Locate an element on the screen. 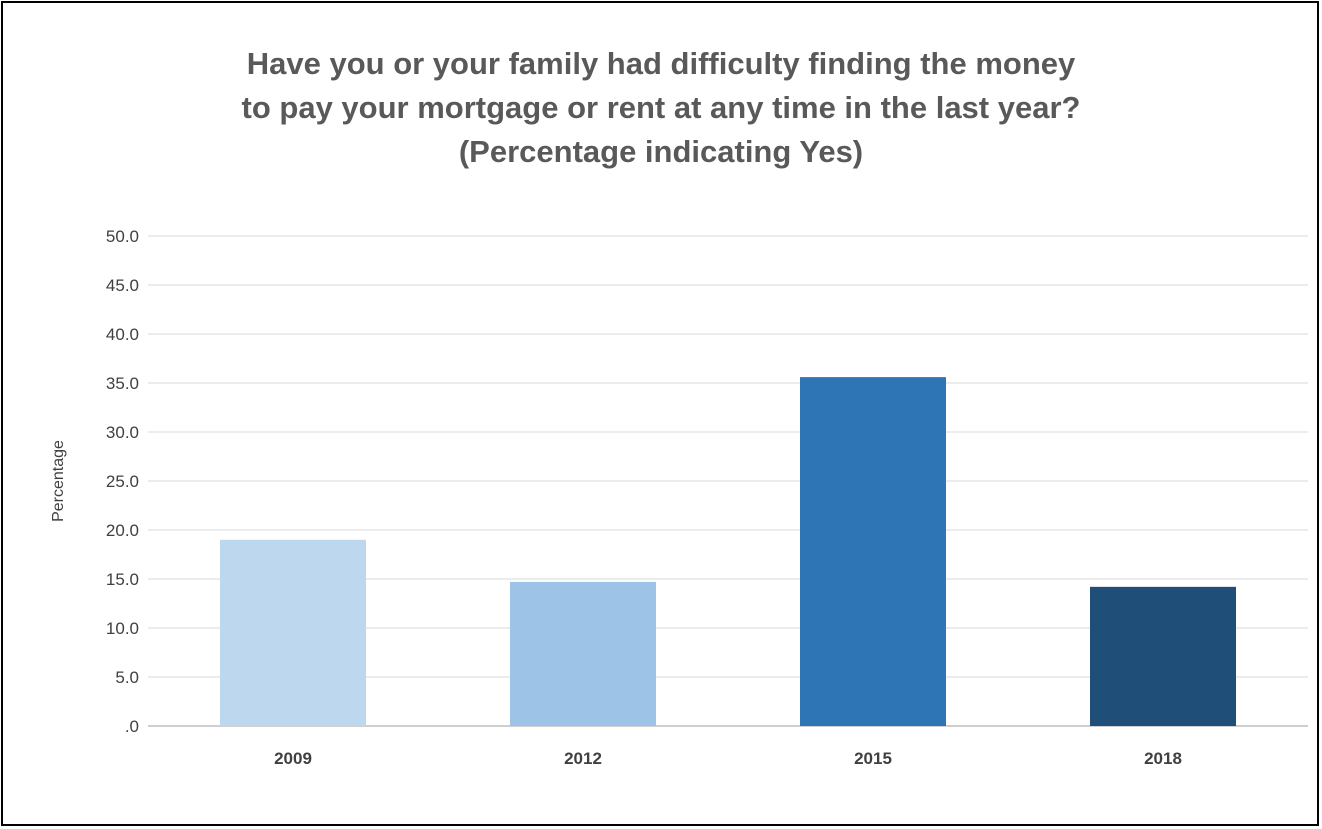  y-tick-label: 10.0 is located at coordinates (122, 628).